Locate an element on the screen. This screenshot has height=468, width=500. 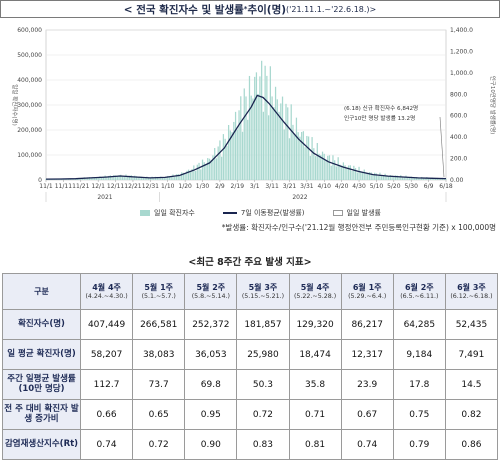
right-tick-label: 800.0 is located at coordinates (458, 94).